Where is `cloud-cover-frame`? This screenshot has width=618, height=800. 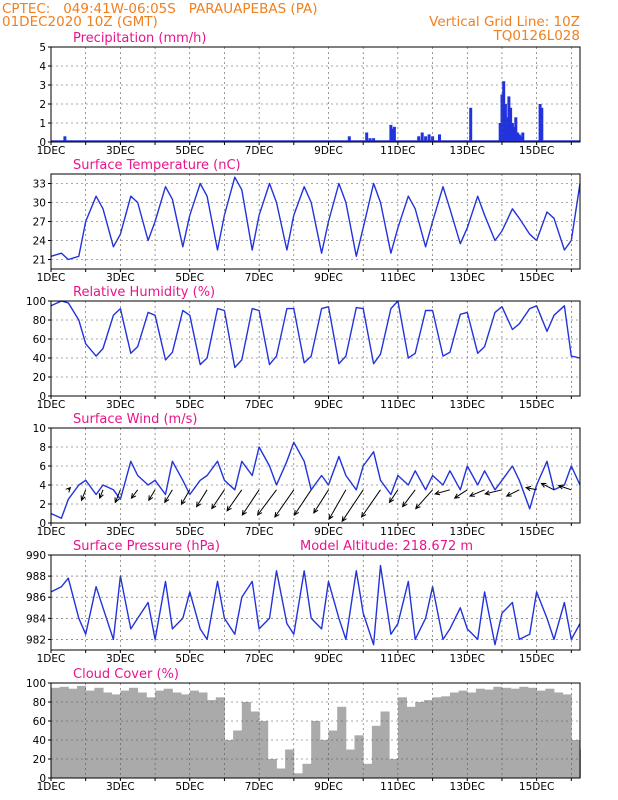
cloud-cover-frame is located at coordinates (315, 730).